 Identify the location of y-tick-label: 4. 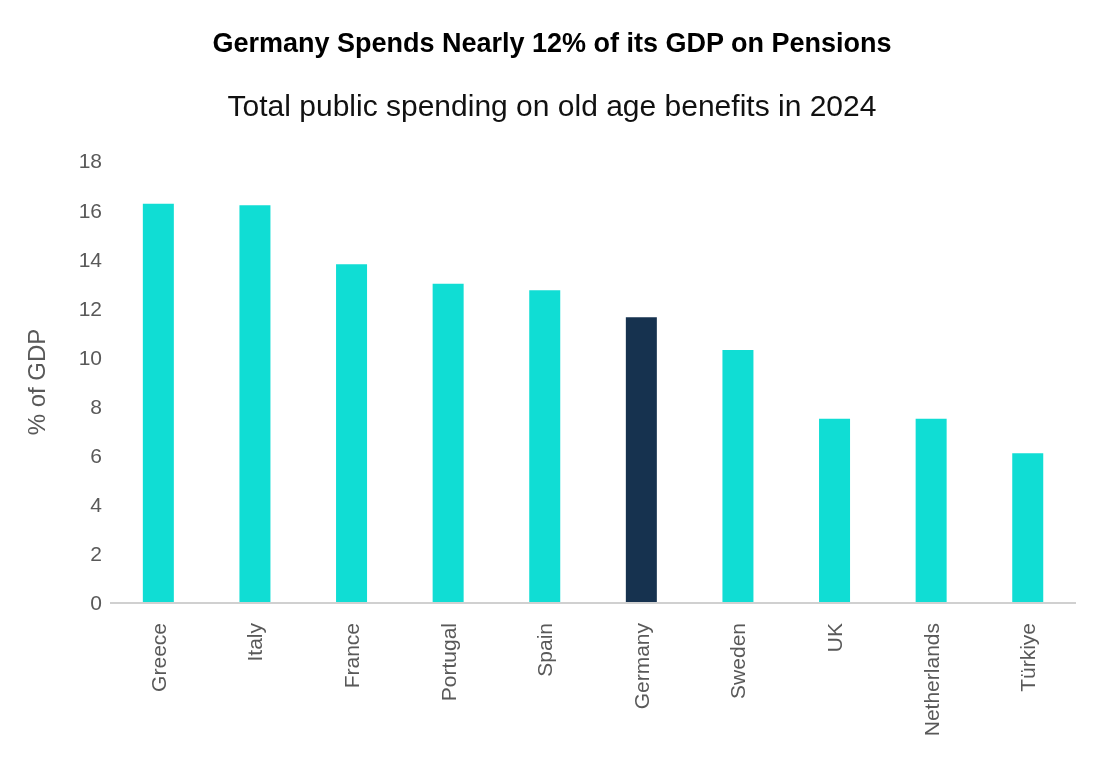
(96, 505).